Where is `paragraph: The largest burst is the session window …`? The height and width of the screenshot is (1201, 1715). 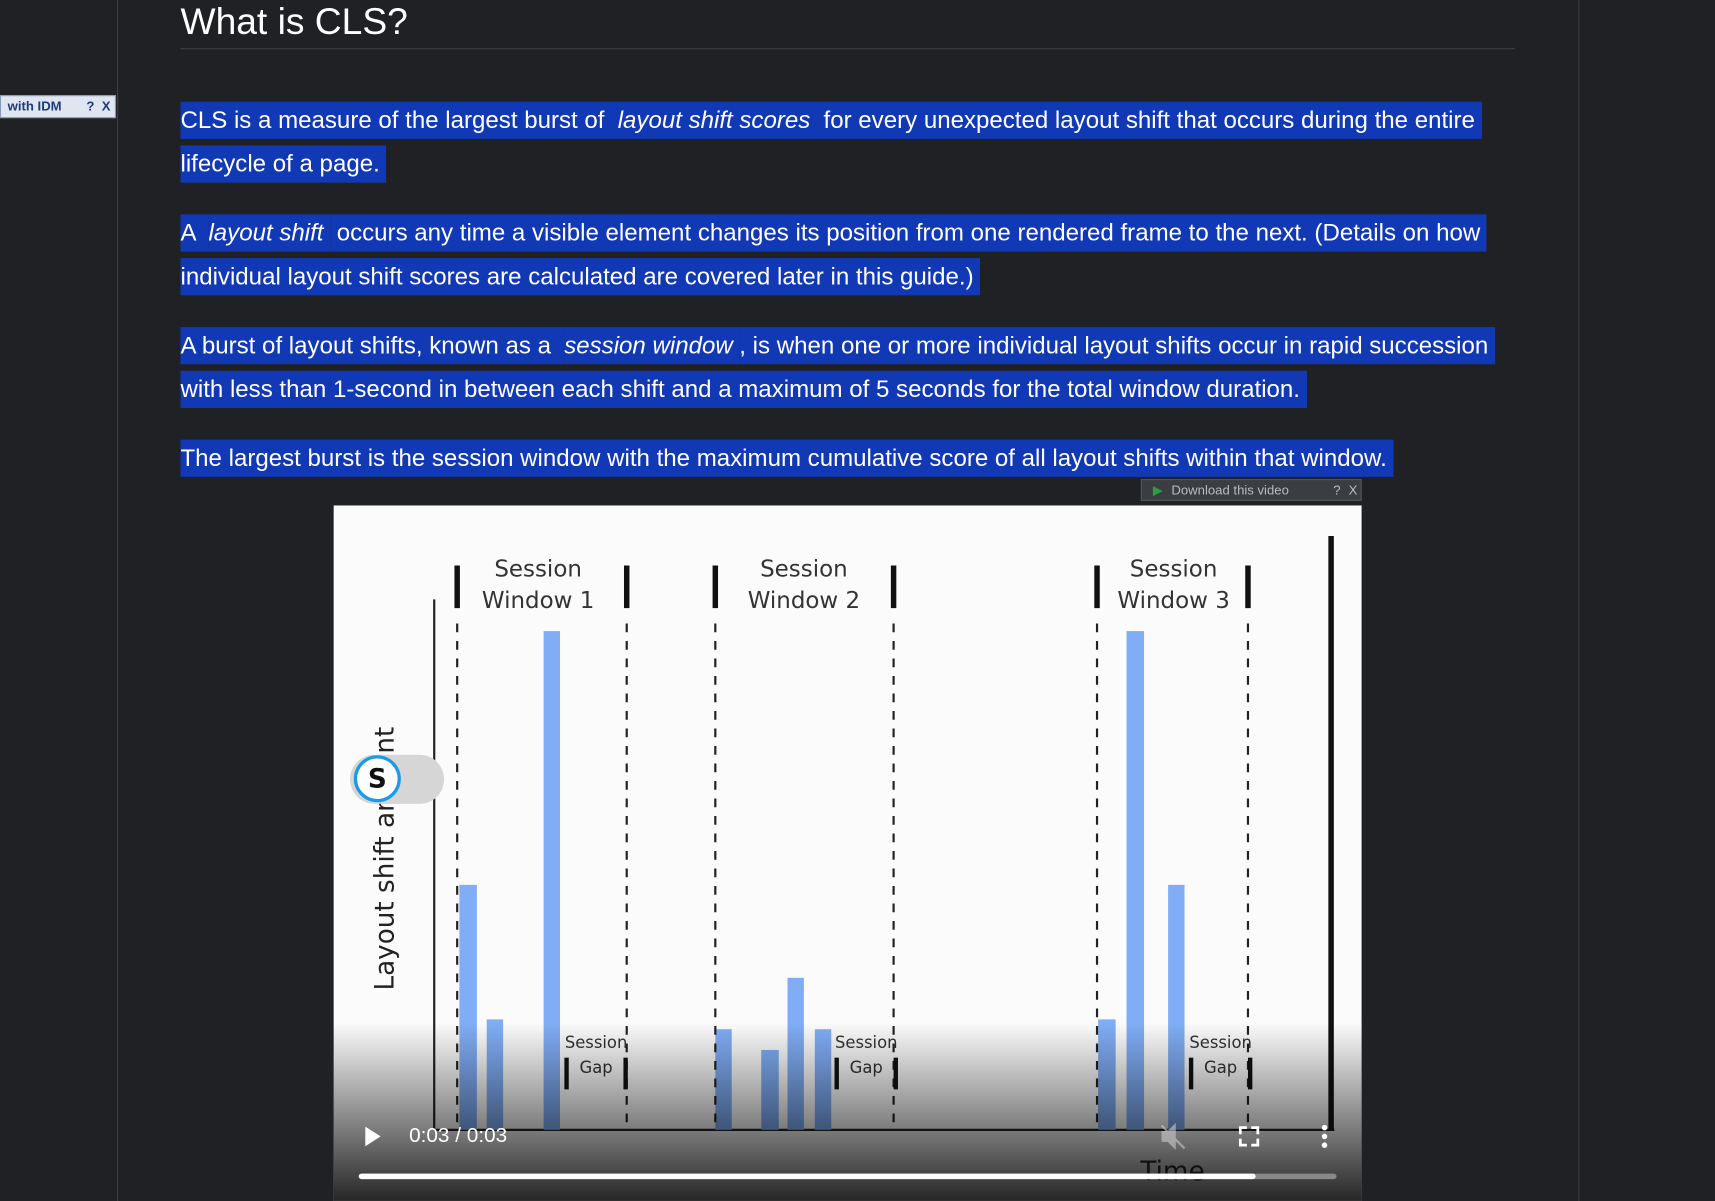
paragraph: The largest burst is the session window … is located at coordinates (839, 458).